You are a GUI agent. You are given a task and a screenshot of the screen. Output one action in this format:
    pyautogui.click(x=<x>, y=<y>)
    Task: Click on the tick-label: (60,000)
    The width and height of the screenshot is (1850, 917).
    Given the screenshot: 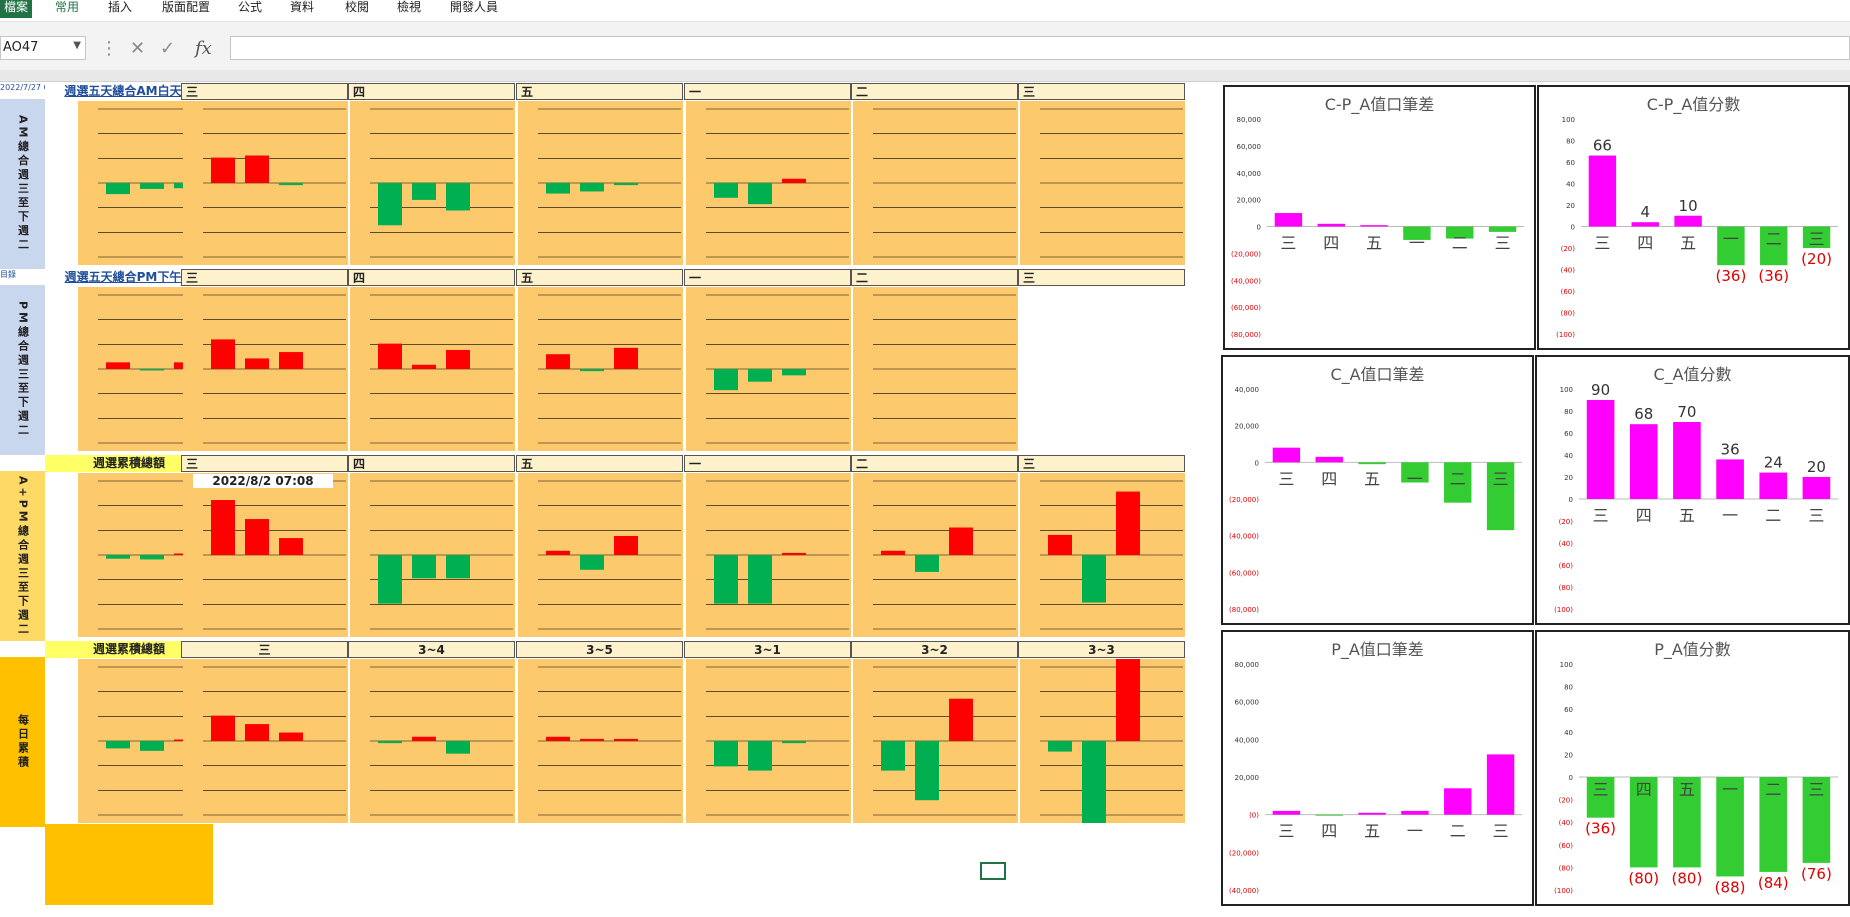 What is the action you would take?
    pyautogui.click(x=1244, y=573)
    